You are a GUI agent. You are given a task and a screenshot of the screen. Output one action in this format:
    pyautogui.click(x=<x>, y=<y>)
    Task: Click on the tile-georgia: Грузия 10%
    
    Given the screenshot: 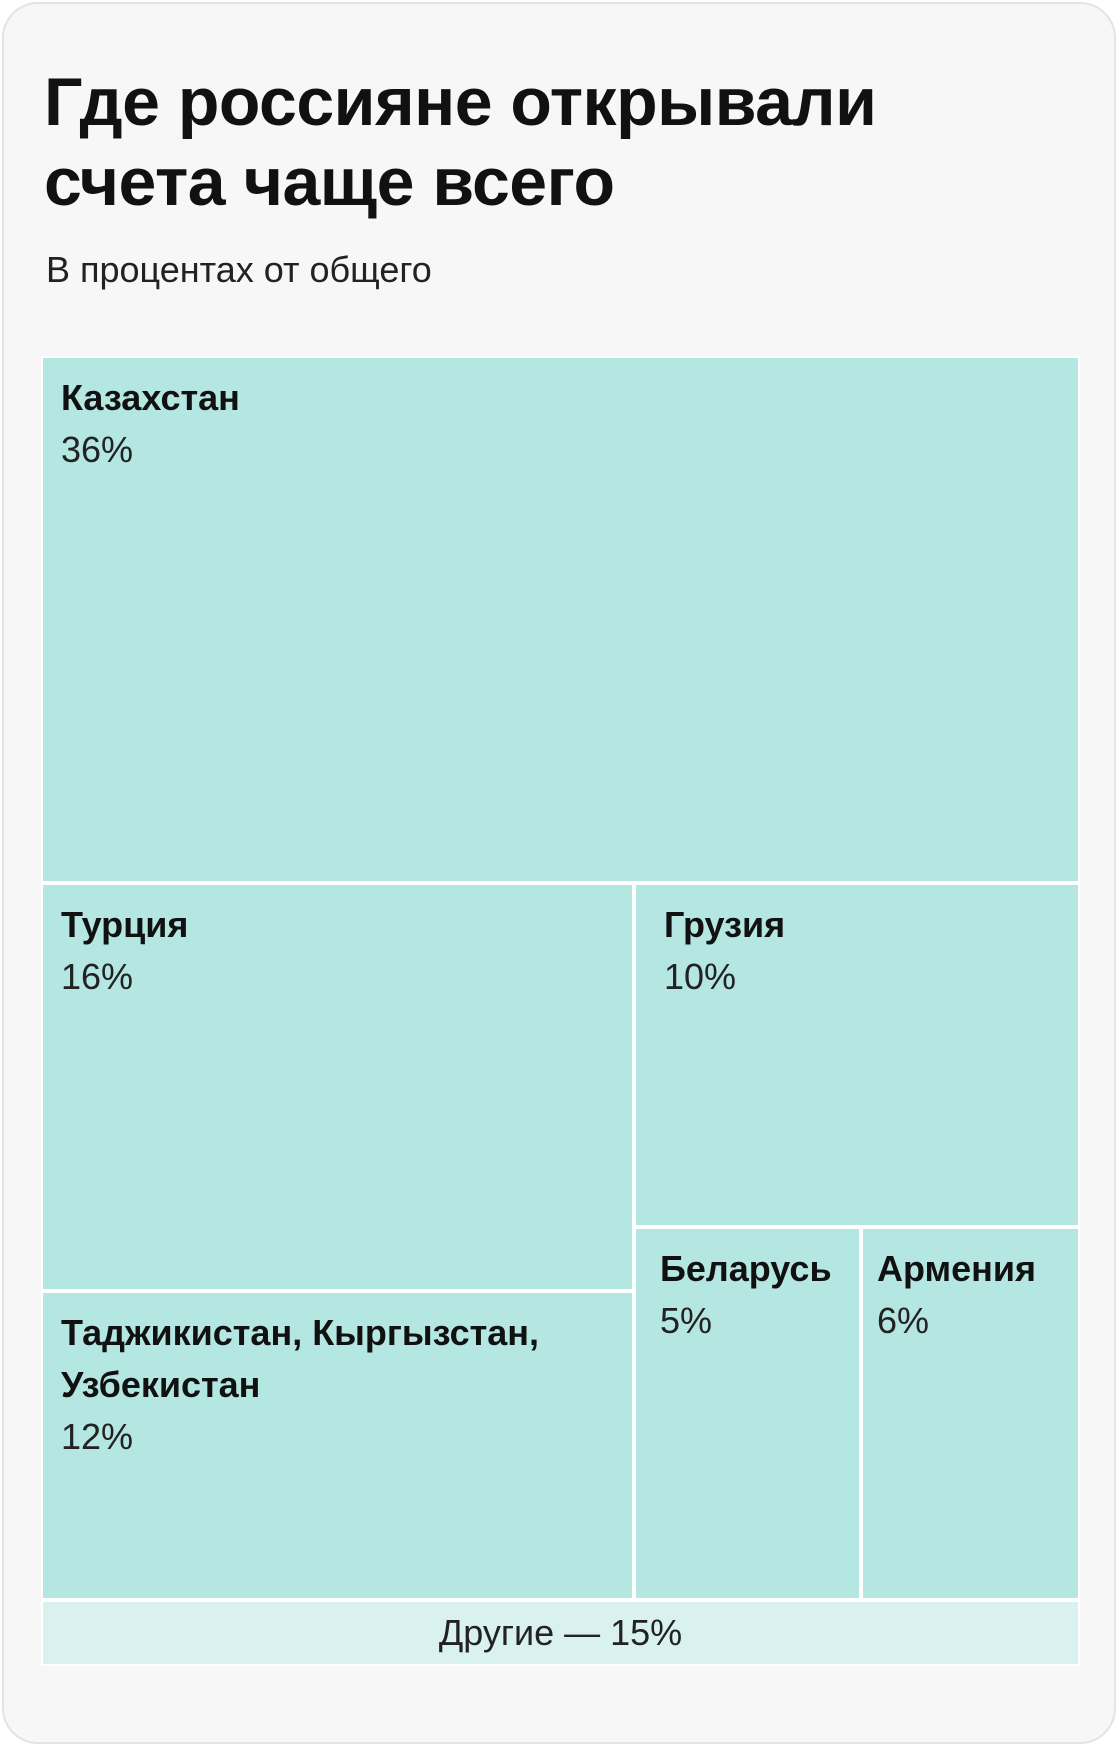 What is the action you would take?
    pyautogui.click(x=857, y=1055)
    